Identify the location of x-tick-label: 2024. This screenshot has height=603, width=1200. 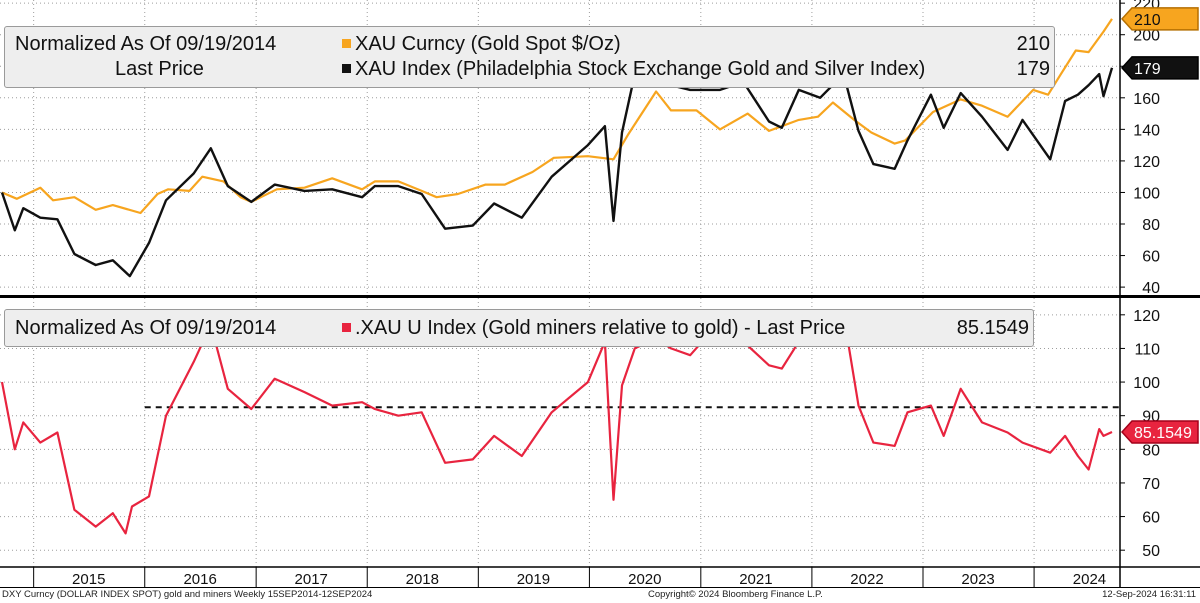
(1089, 579).